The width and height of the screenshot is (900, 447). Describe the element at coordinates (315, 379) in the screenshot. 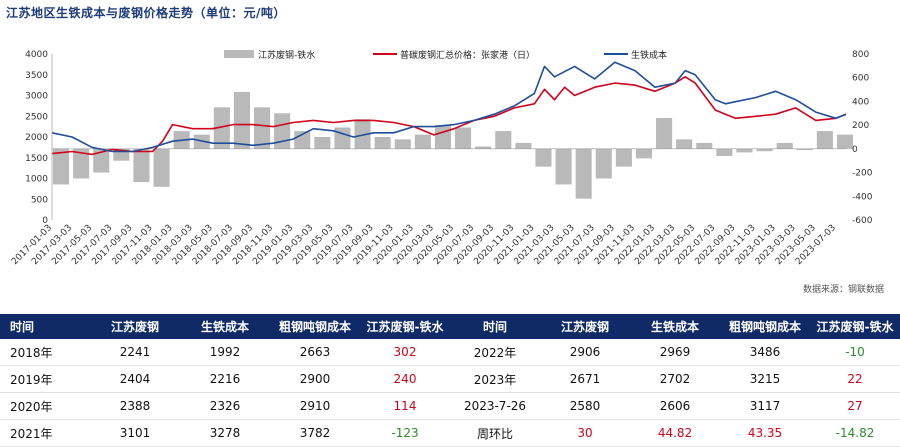

I see `table-cell: 2900` at that location.